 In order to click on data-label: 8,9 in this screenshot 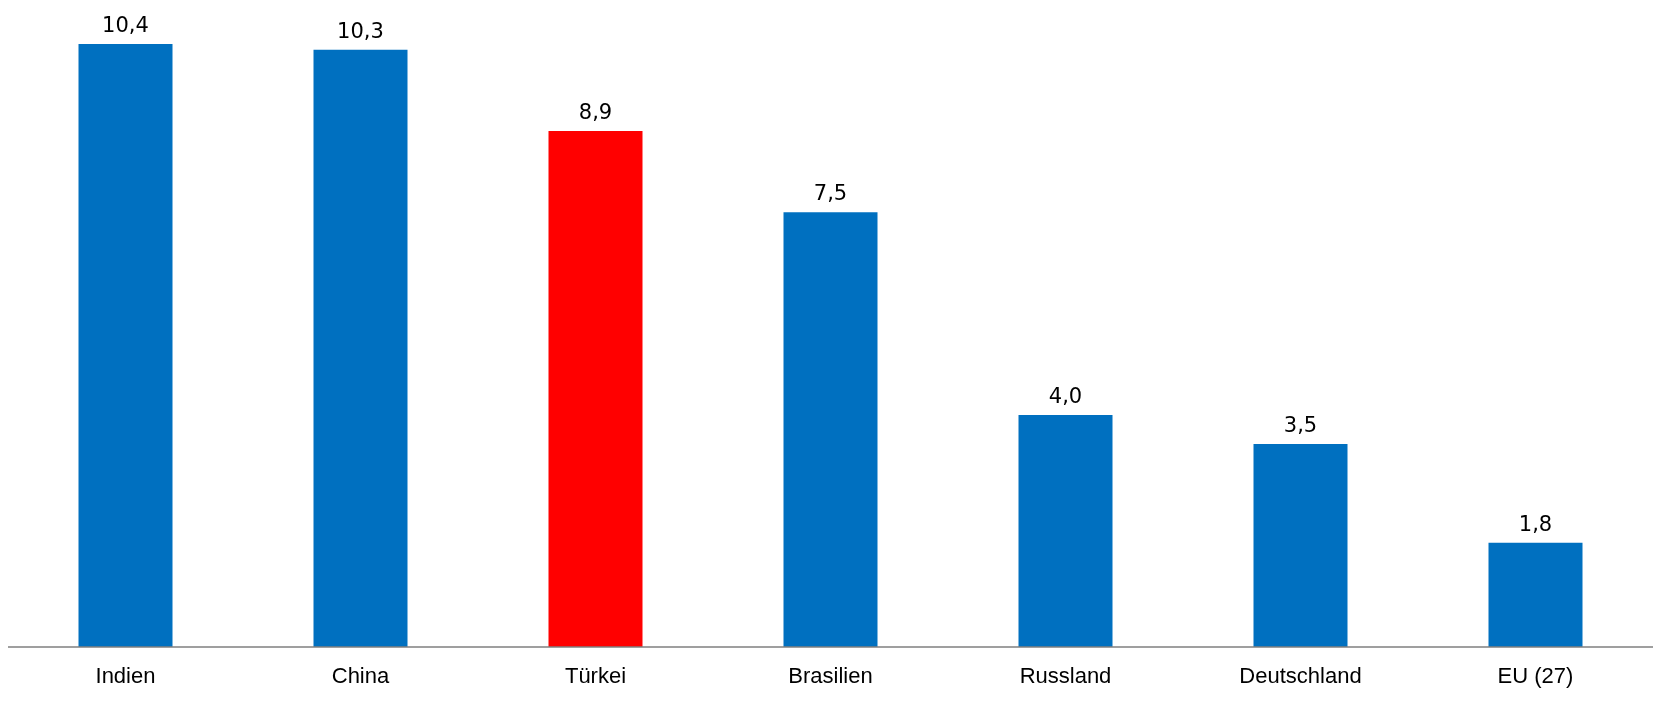, I will do `click(595, 111)`.